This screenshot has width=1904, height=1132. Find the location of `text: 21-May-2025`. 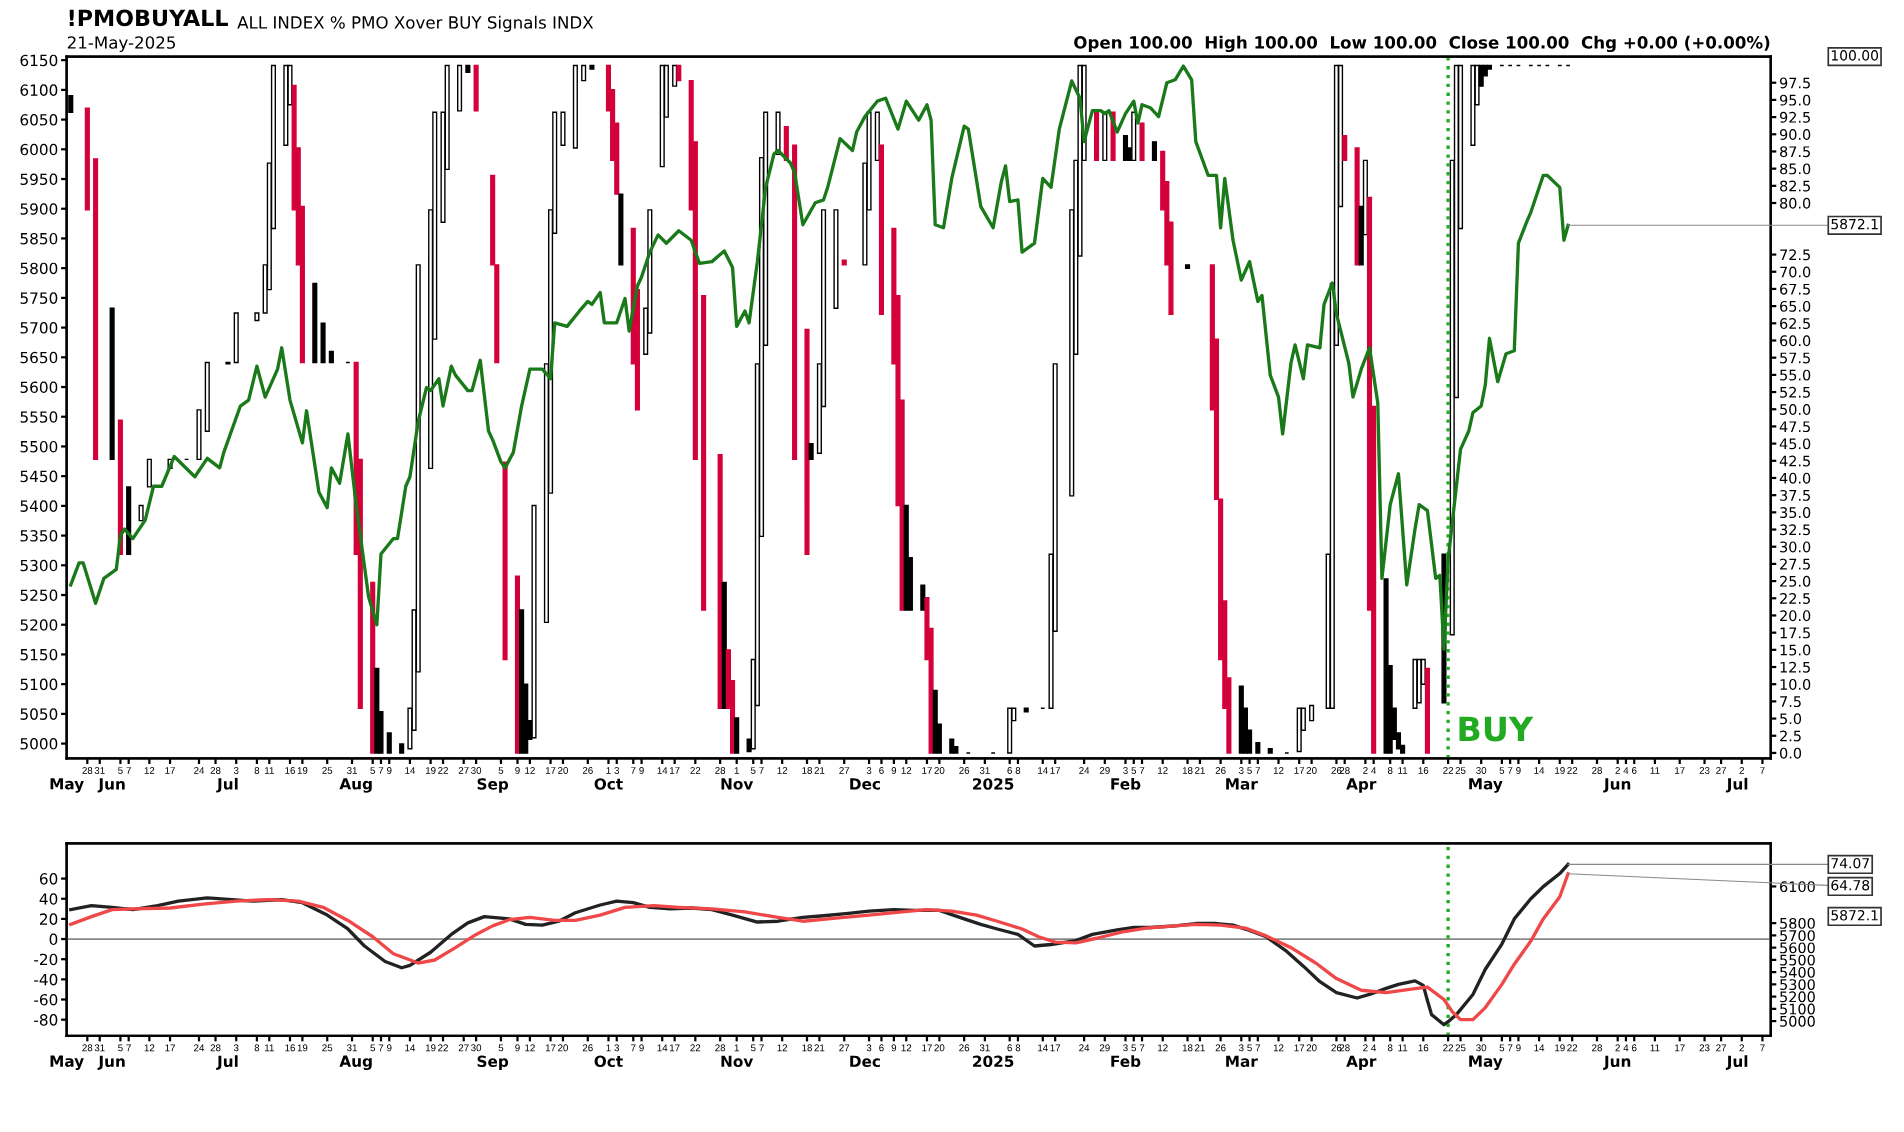

text: 21-May-2025 is located at coordinates (121, 44).